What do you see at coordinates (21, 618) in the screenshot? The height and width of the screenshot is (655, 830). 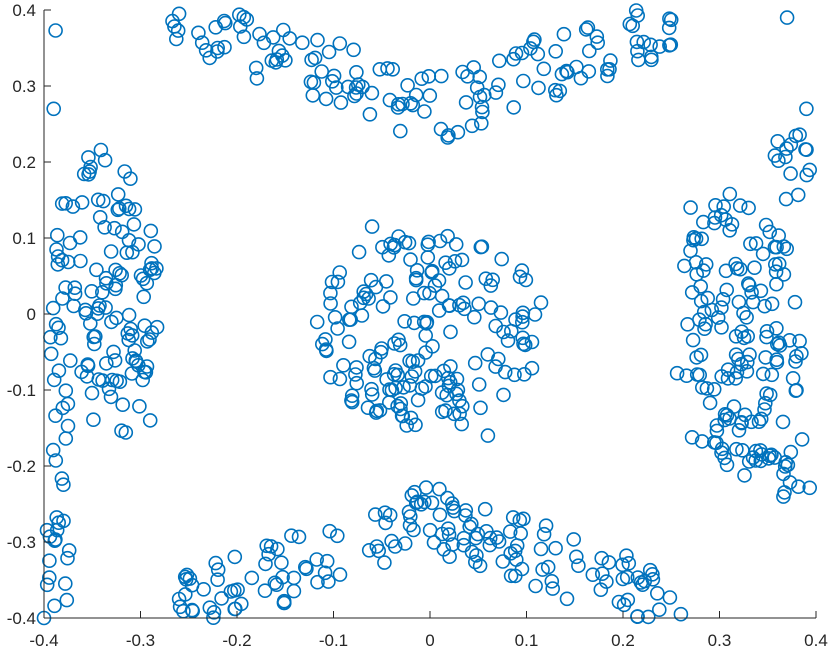 I see `y-tick-label: -0.4` at bounding box center [21, 618].